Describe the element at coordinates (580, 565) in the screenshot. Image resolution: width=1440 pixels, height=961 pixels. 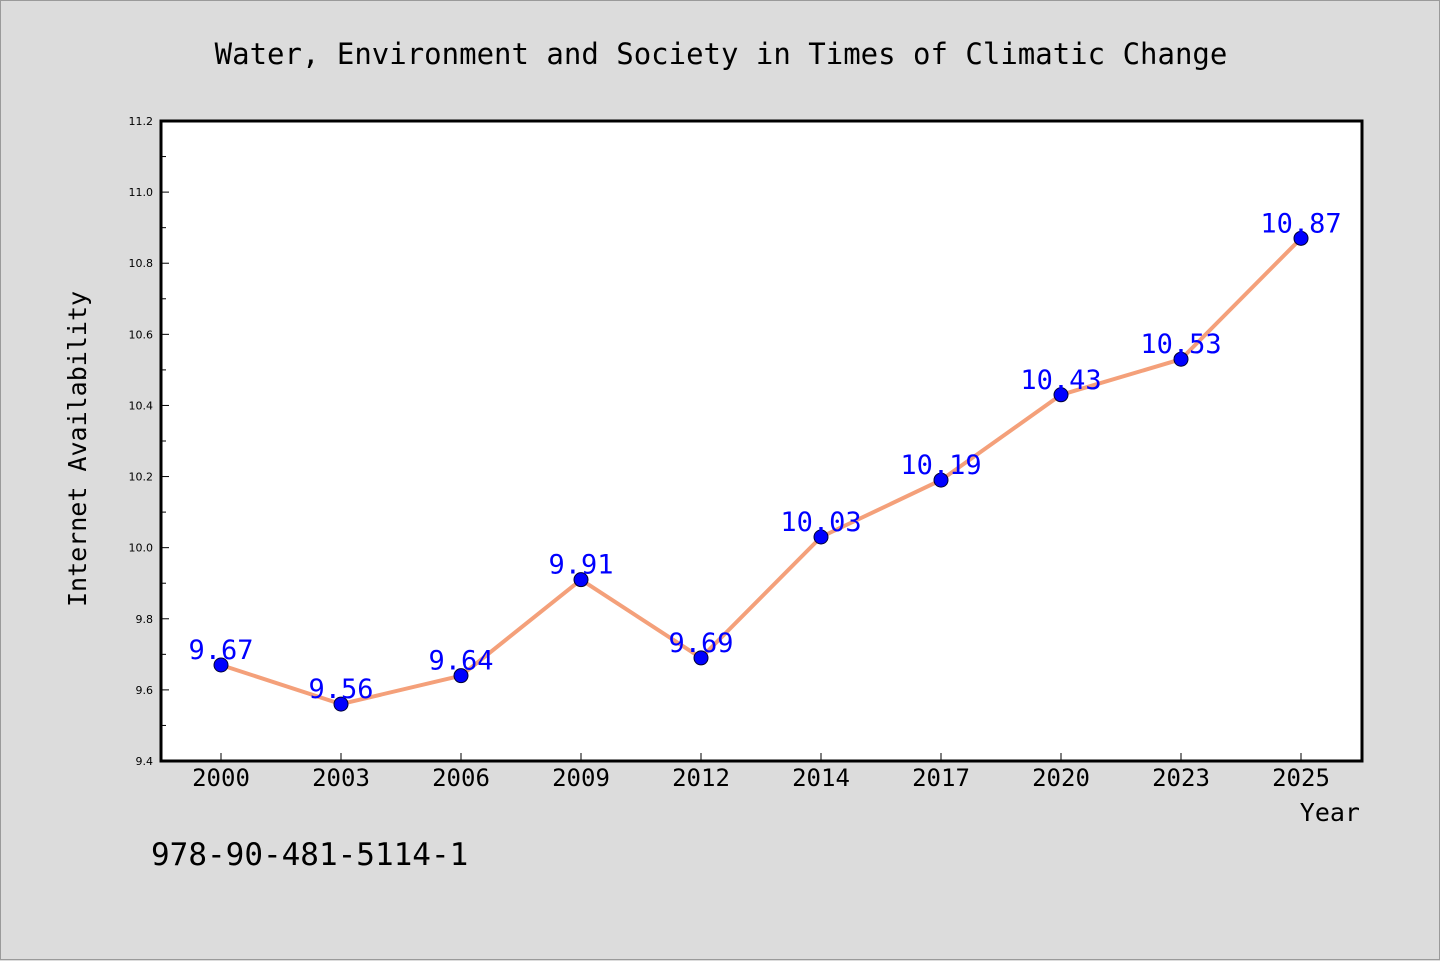
I see `data-label: 9.91` at that location.